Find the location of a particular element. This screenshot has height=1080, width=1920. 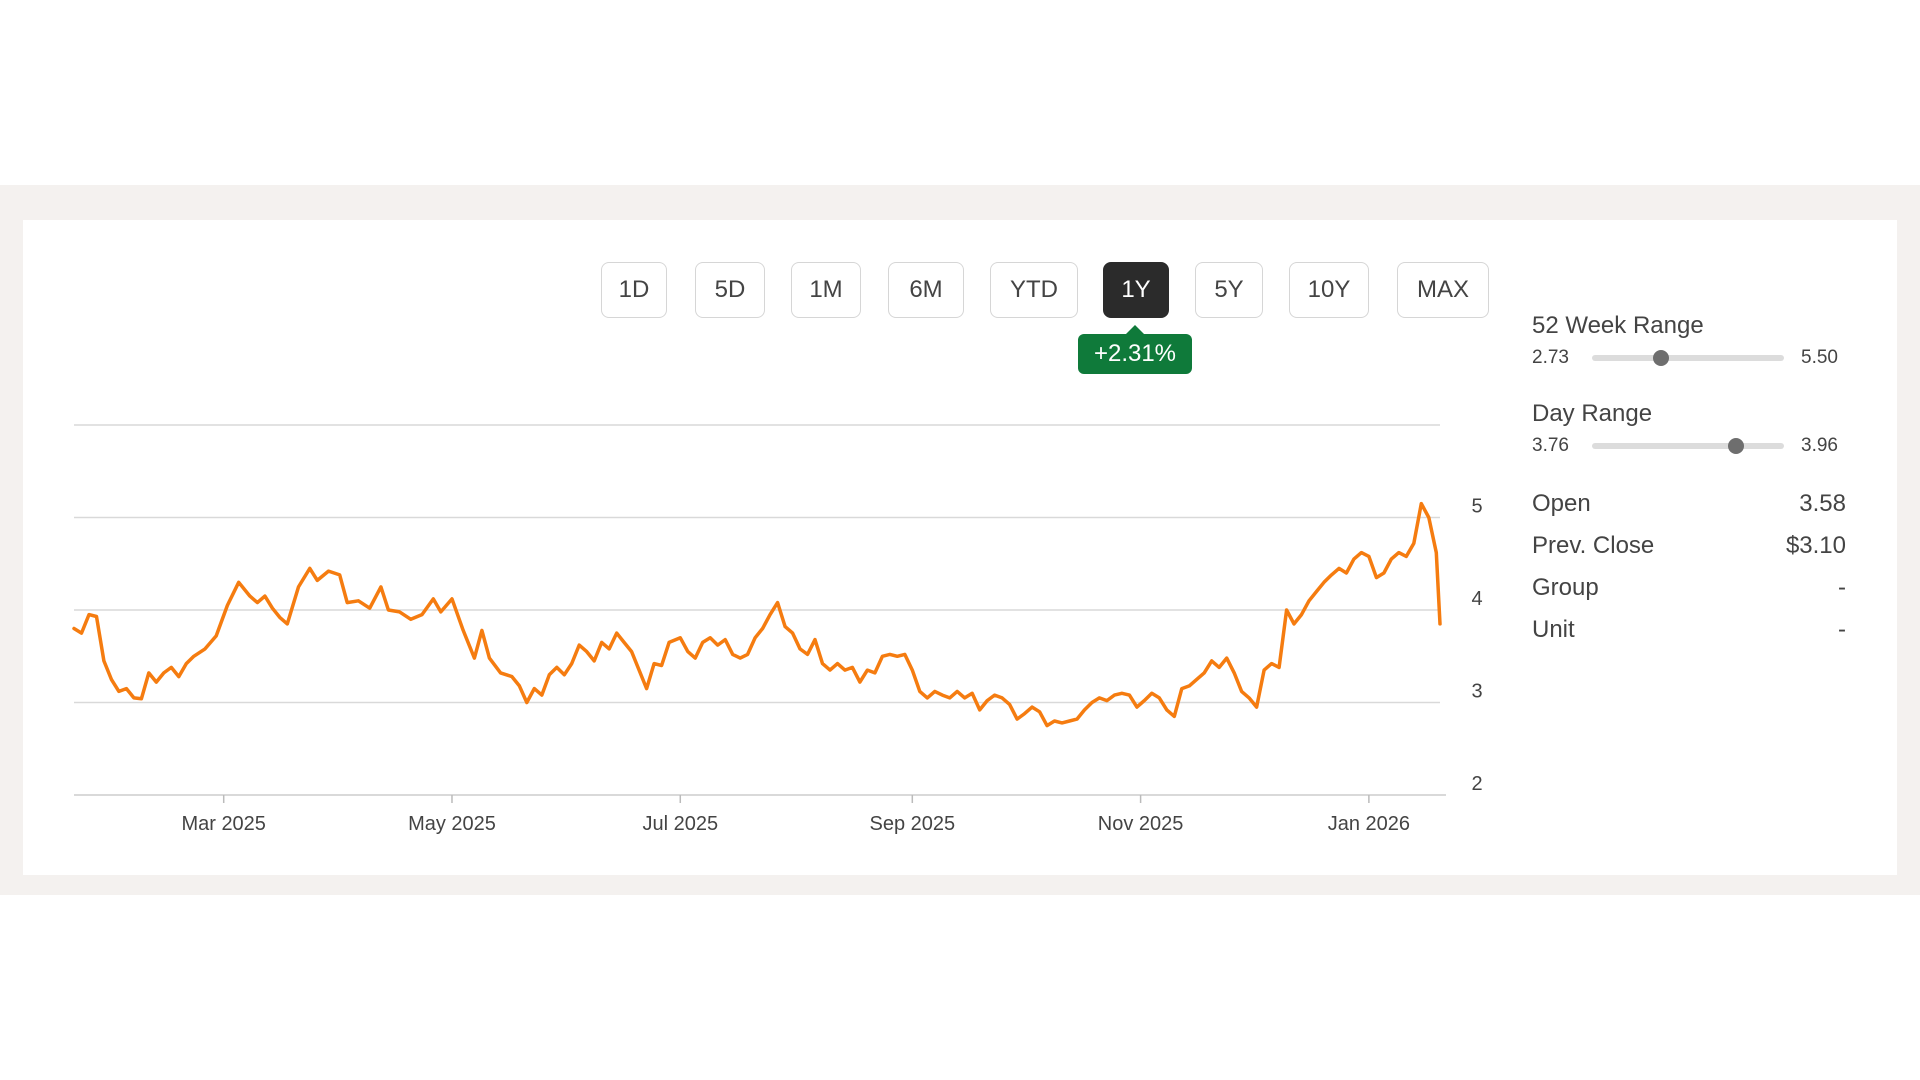

day-low-value: 3.76 is located at coordinates (1550, 445).